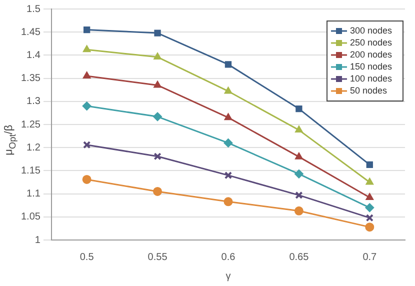 The width and height of the screenshot is (415, 286). Describe the element at coordinates (371, 66) in the screenshot. I see `legend-label: 150 nodes` at that location.